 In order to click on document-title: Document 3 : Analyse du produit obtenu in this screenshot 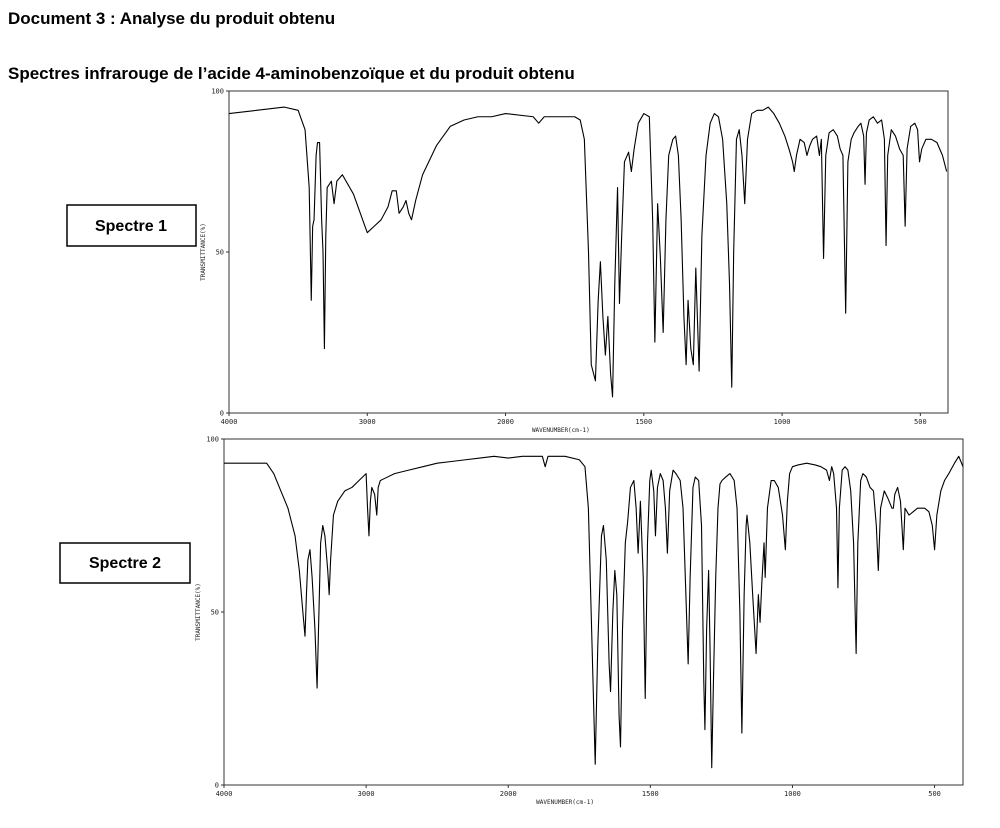, I will do `click(171, 18)`.